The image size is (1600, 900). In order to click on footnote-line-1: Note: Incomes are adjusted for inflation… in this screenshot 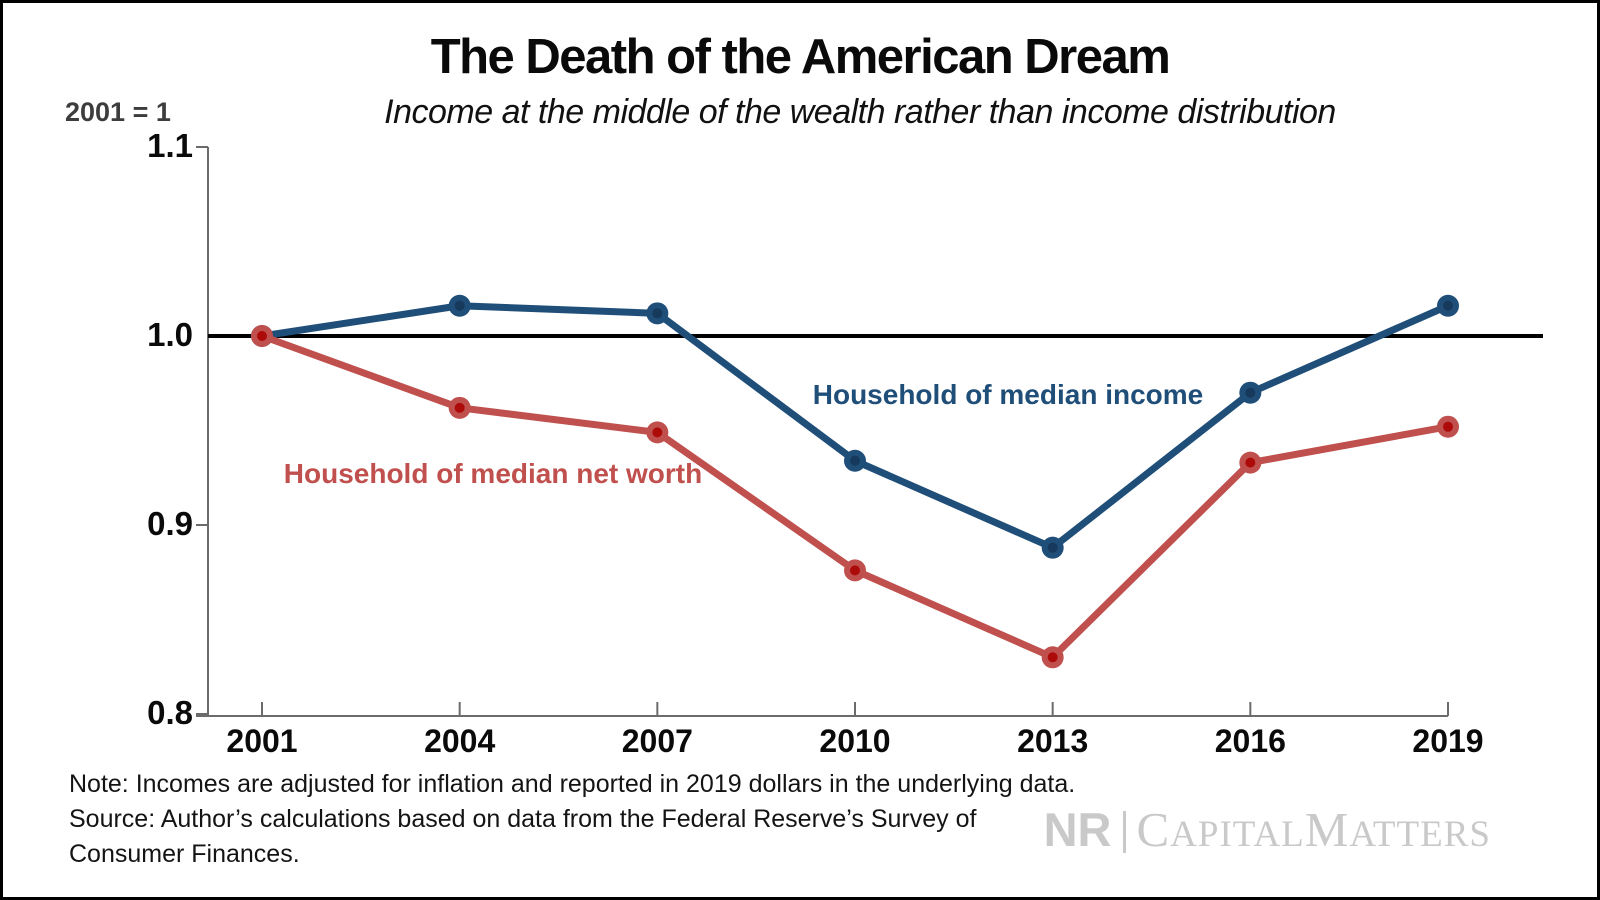, I will do `click(572, 784)`.